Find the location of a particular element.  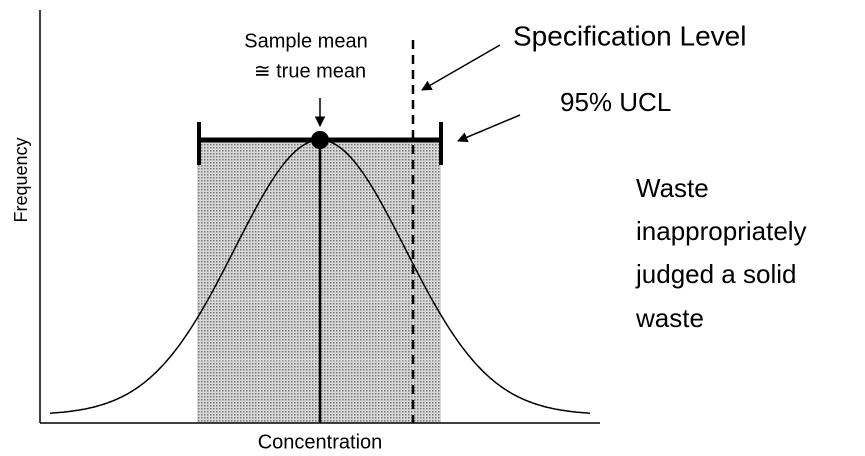

axis-label: Concentration is located at coordinates (320, 442).